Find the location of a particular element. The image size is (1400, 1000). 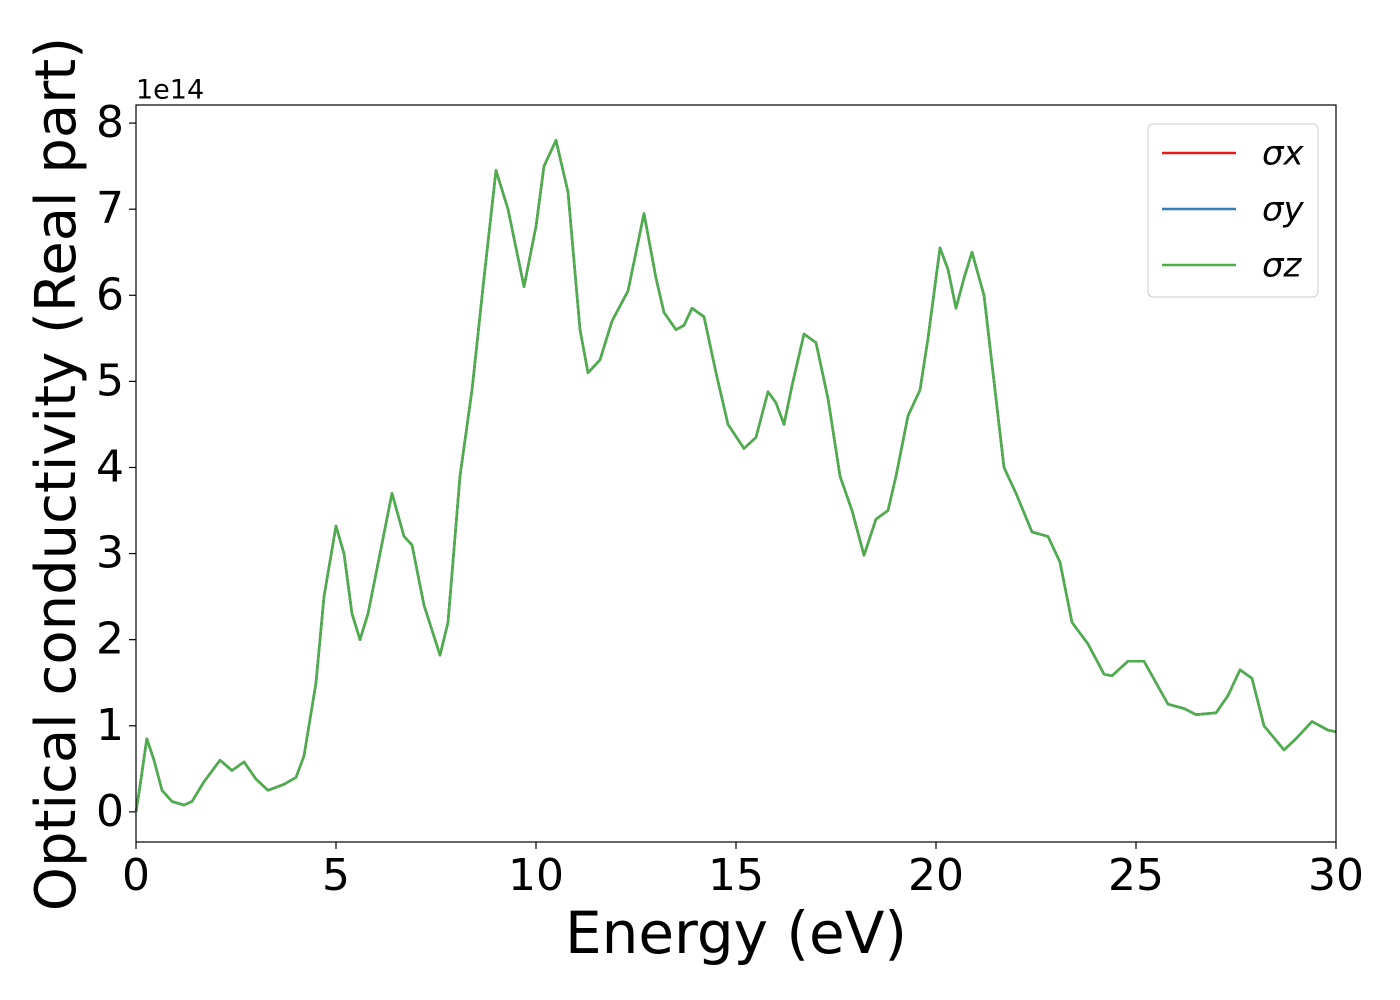

y-tick-label: 5 is located at coordinates (110, 380).